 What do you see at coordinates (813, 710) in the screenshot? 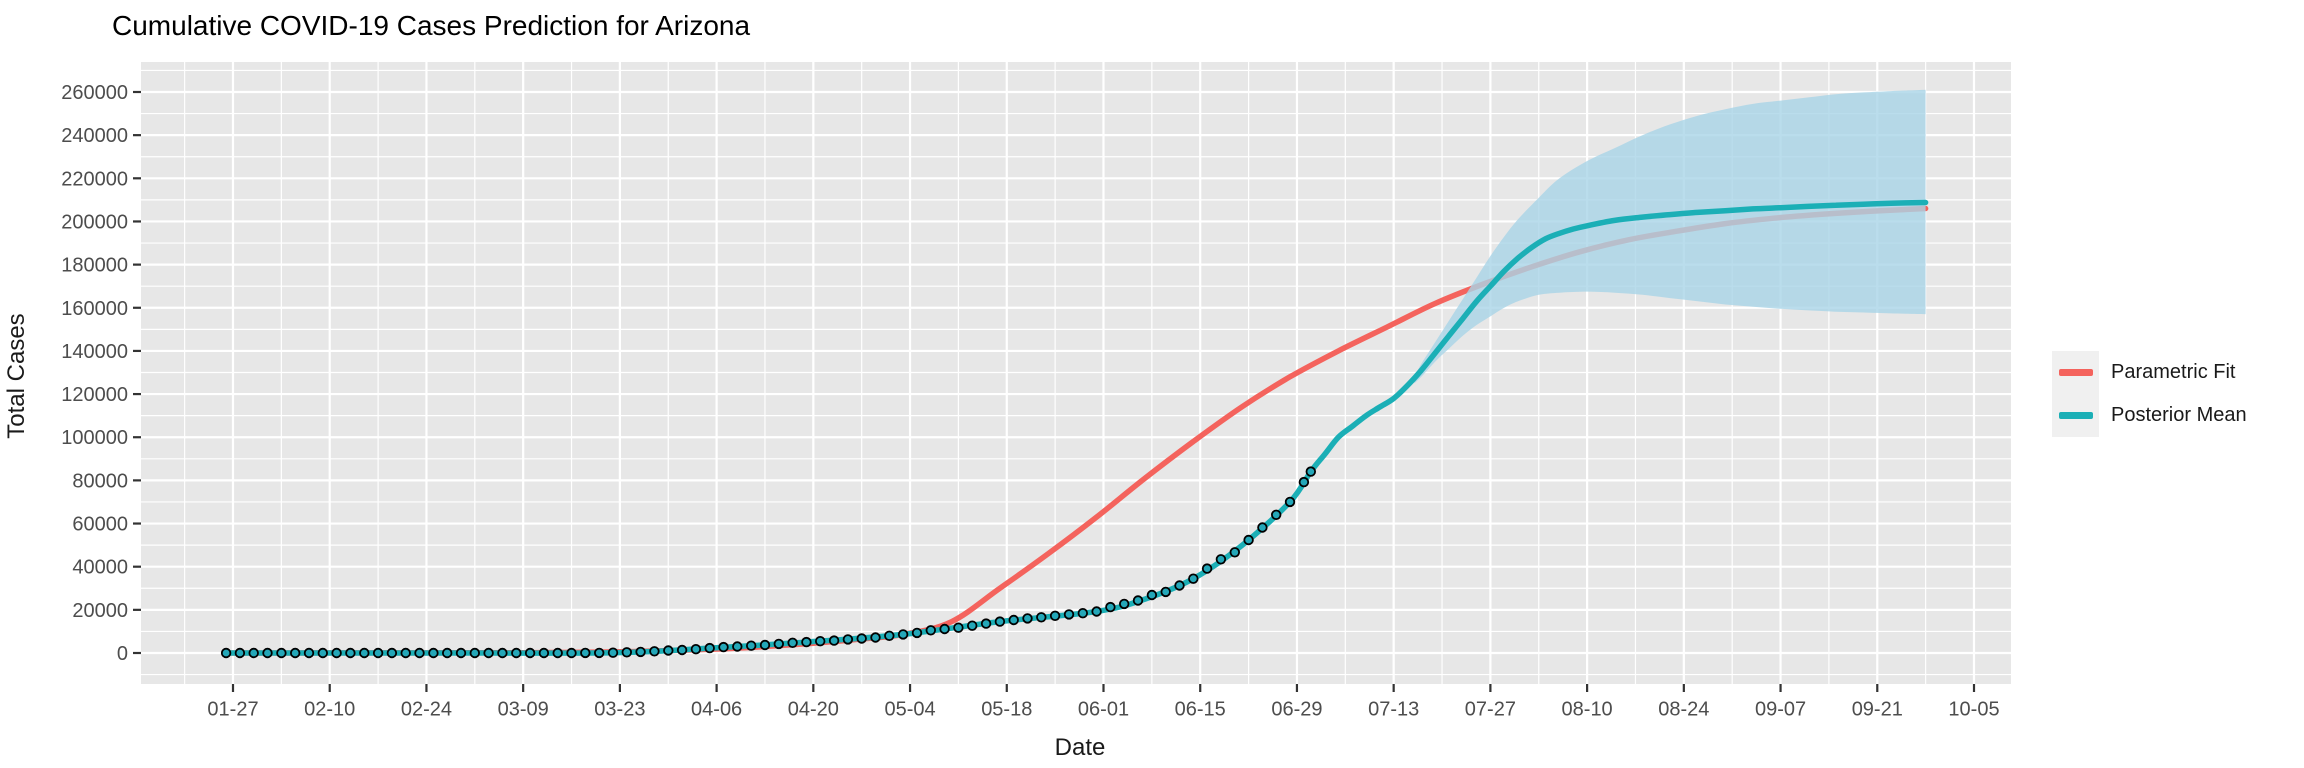
I see `x-tick-label: 04-20` at bounding box center [813, 710].